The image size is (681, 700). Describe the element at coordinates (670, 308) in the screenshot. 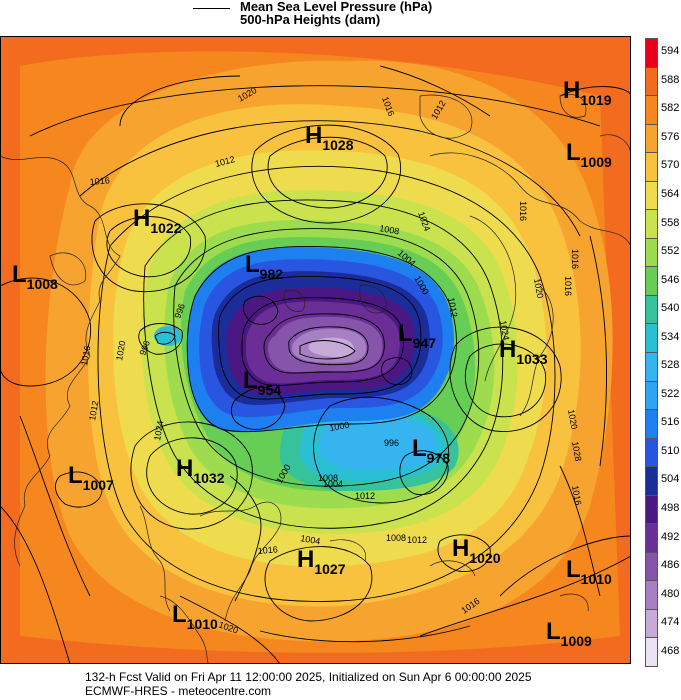

I see `colorbar-label: 540` at that location.